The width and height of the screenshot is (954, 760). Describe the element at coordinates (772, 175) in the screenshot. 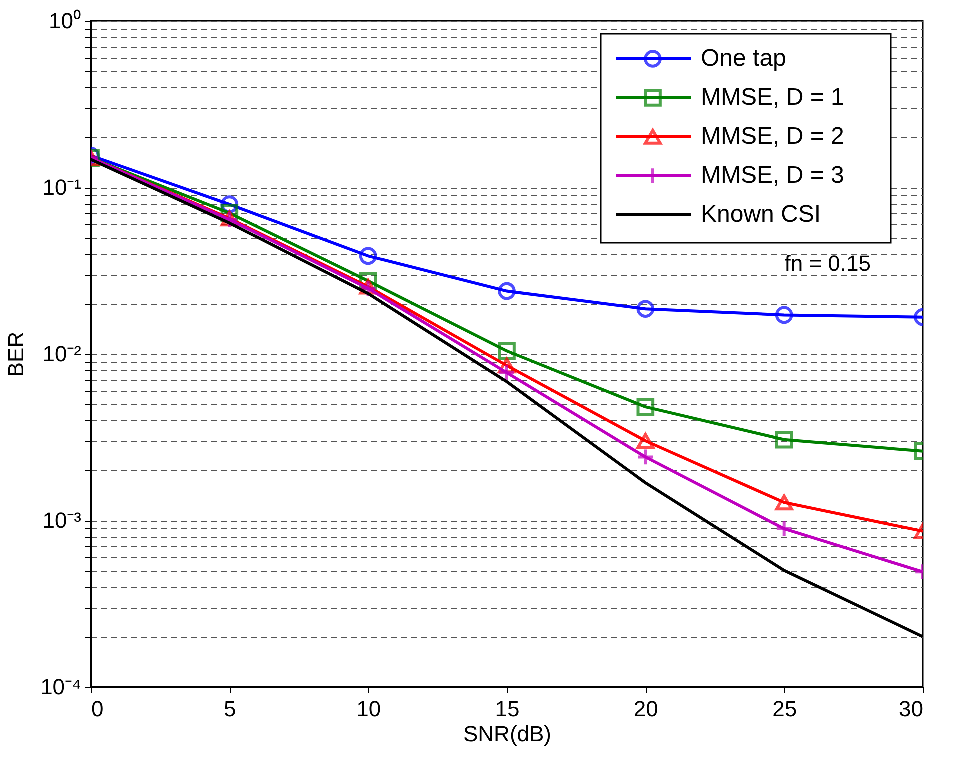

I see `legend-label: MMSE, D = 3` at that location.